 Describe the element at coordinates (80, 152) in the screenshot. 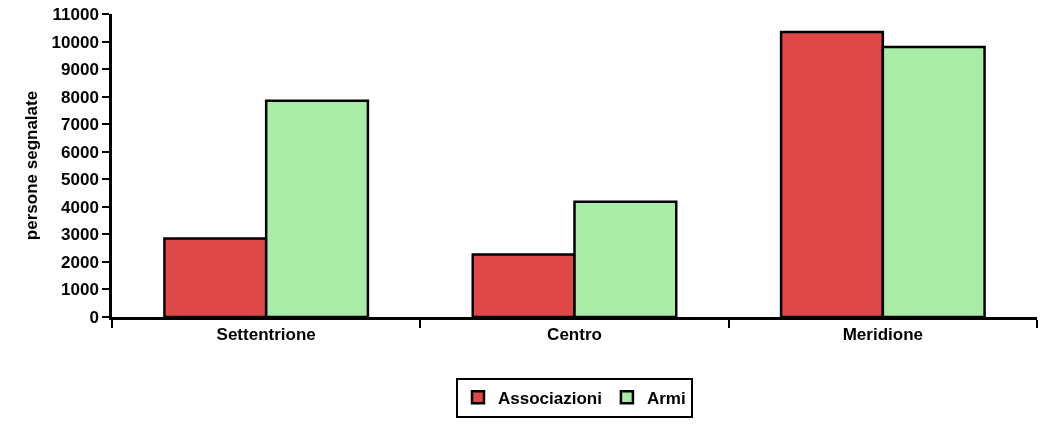

I see `y-tick-label: 6000` at that location.